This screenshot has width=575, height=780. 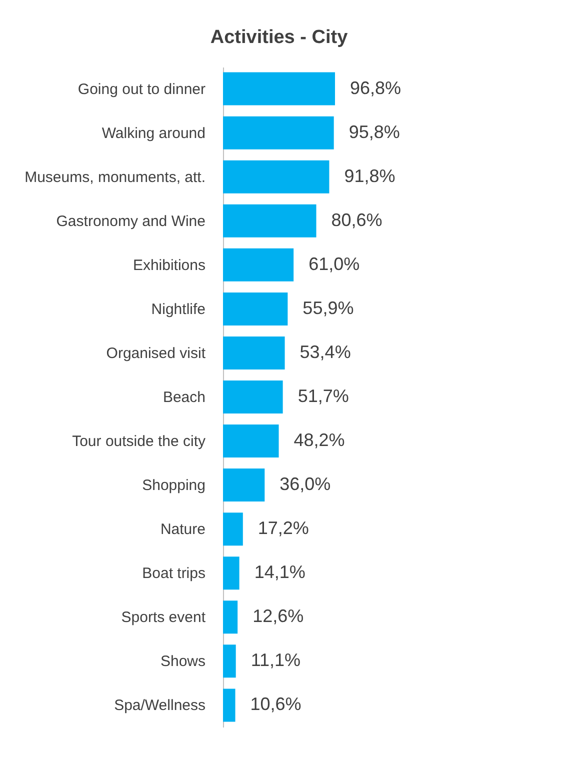 What do you see at coordinates (374, 132) in the screenshot?
I see `data-label: 95,8%` at bounding box center [374, 132].